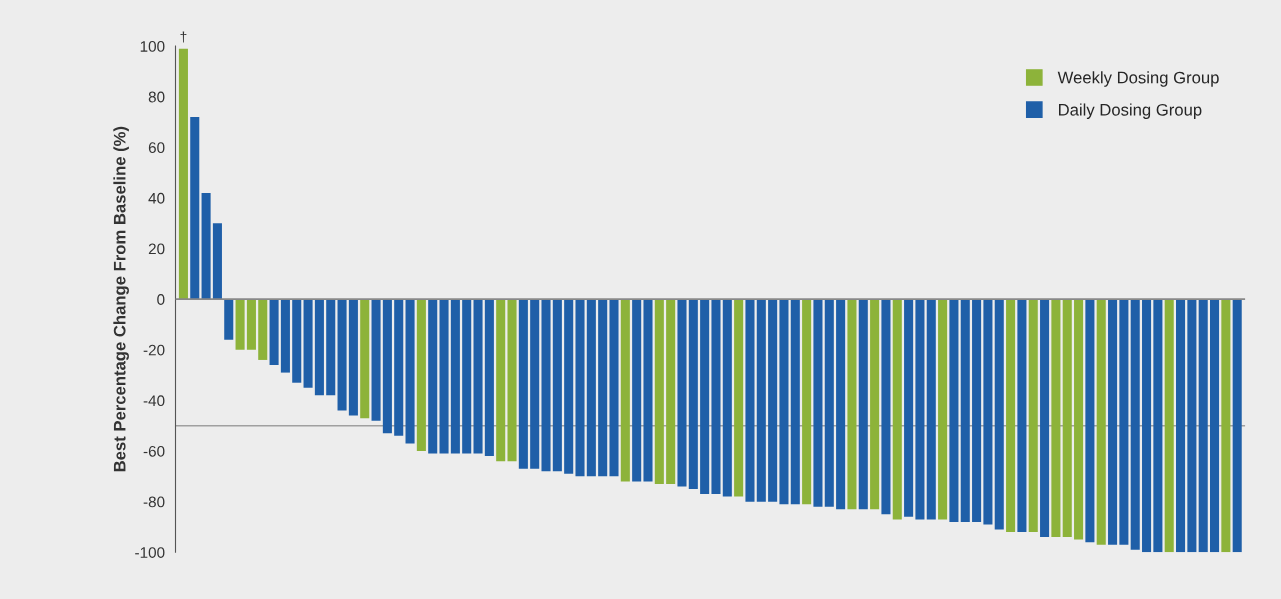  Describe the element at coordinates (154, 350) in the screenshot. I see `y-tick-label: -20` at that location.